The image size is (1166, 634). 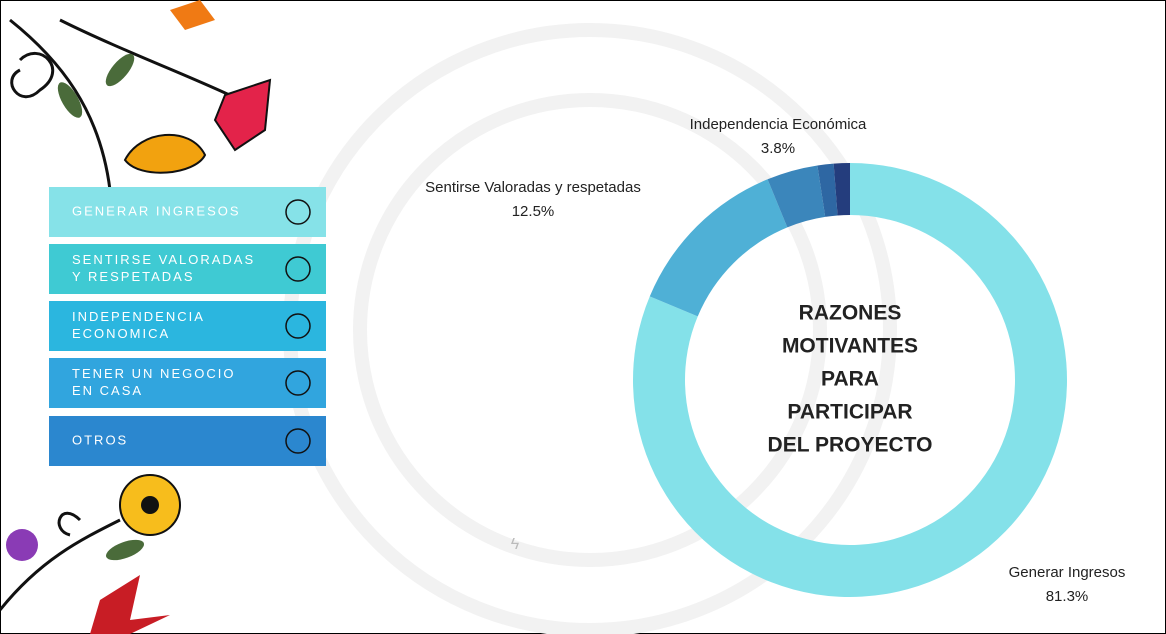 I want to click on menu-button-label: ECONOMICA, so click(x=121, y=333).